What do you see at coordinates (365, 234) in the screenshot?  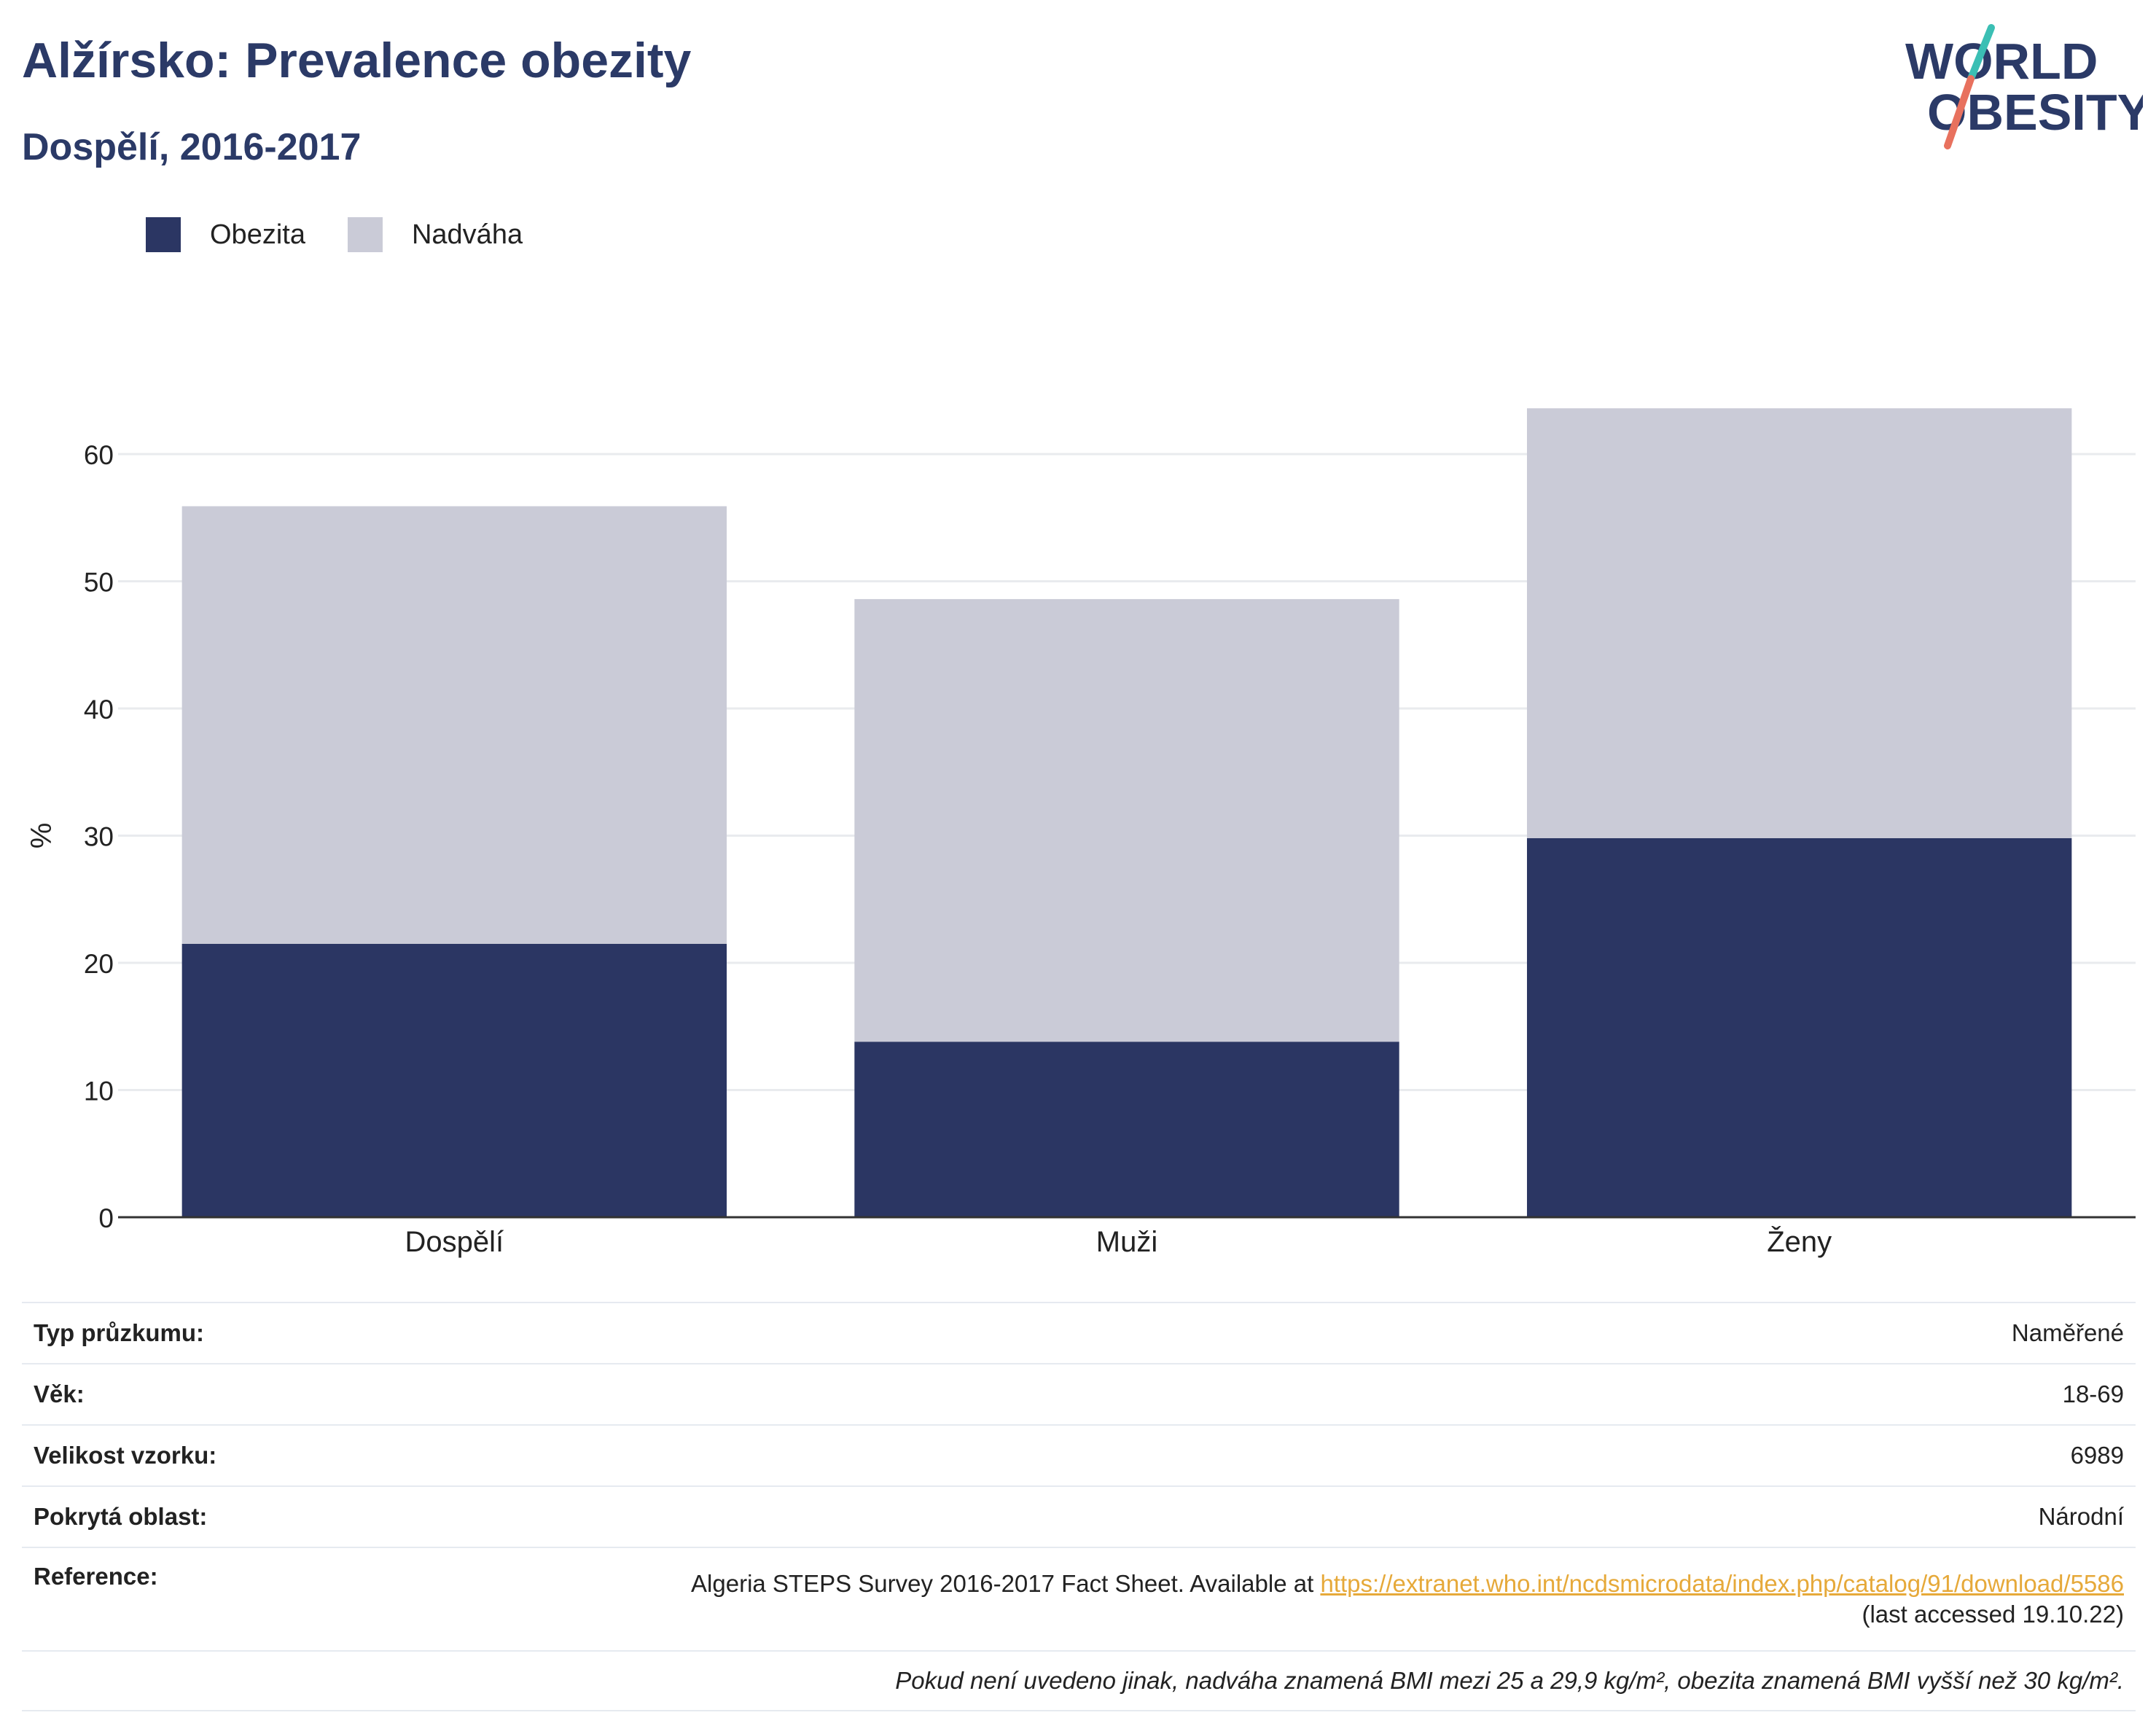 I see `legend-swatch-overweight` at bounding box center [365, 234].